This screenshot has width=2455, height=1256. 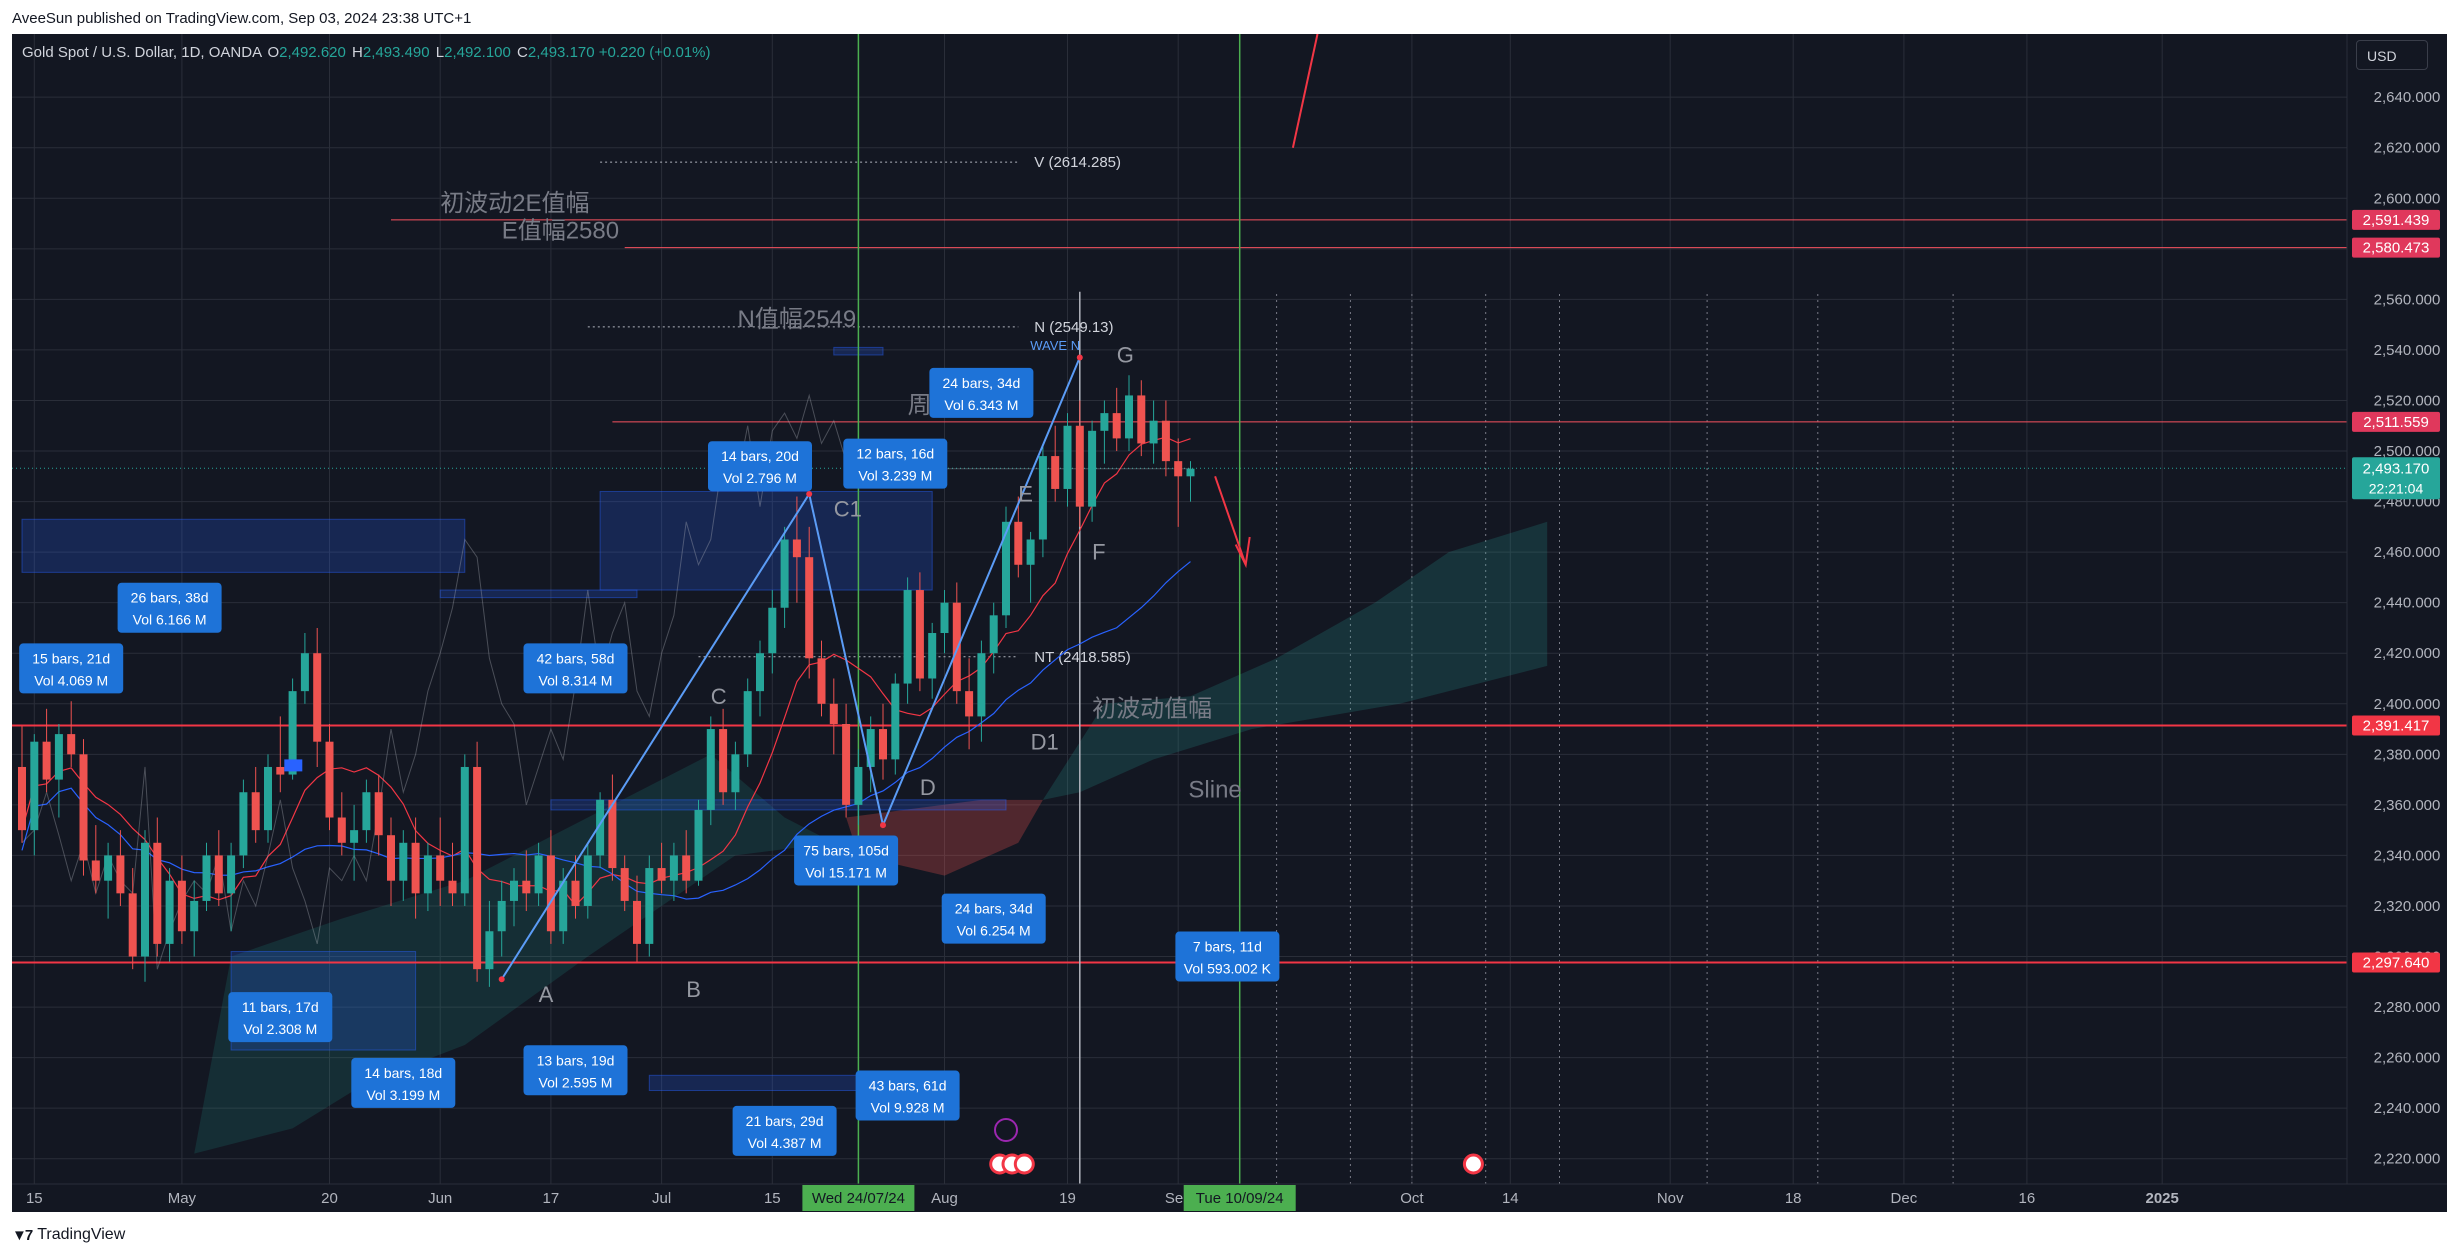 I want to click on time-tick-label: Jul, so click(x=661, y=1198).